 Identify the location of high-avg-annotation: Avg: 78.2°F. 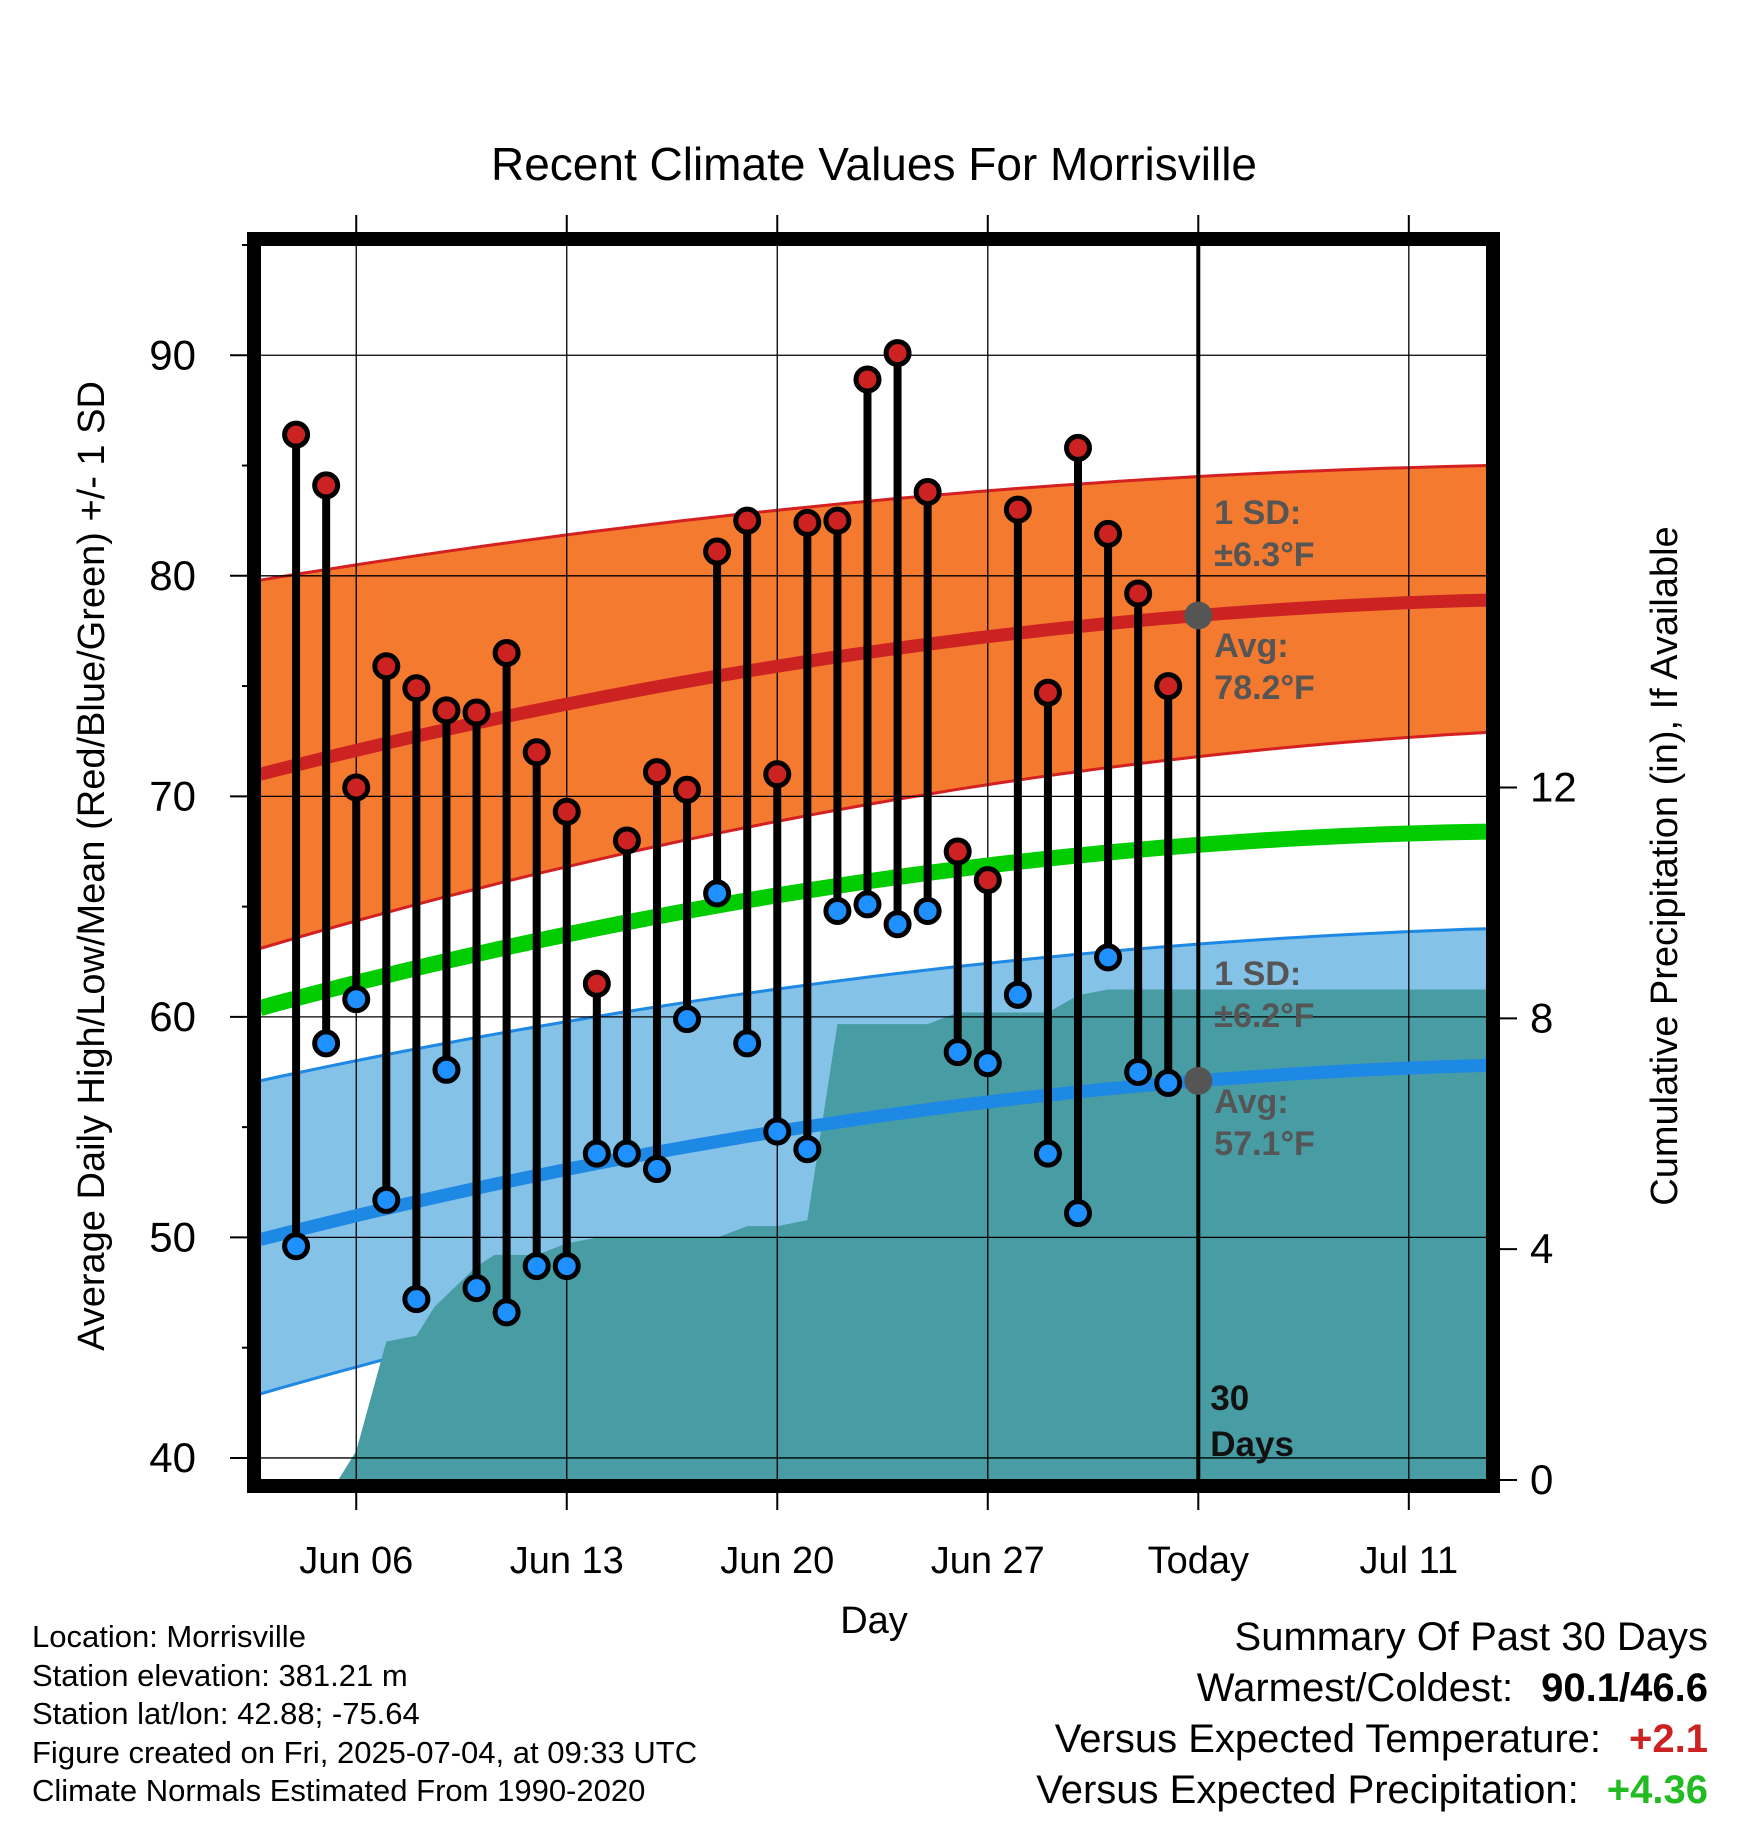
(1264, 667).